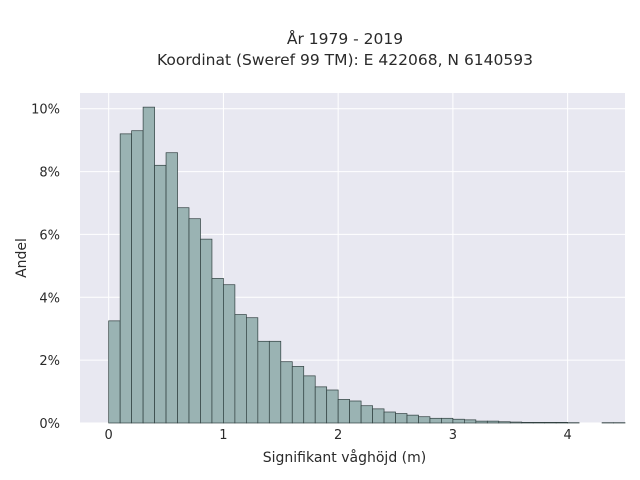 The width and height of the screenshot is (640, 480). What do you see at coordinates (49, 235) in the screenshot?
I see `y-tick-label: 6%` at bounding box center [49, 235].